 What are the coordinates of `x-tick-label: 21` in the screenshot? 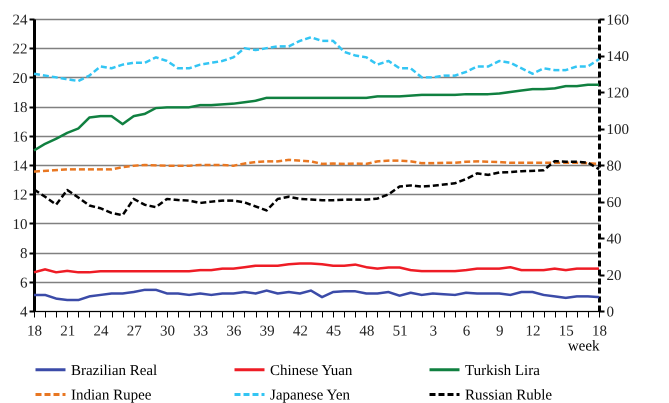 It's located at (68, 332).